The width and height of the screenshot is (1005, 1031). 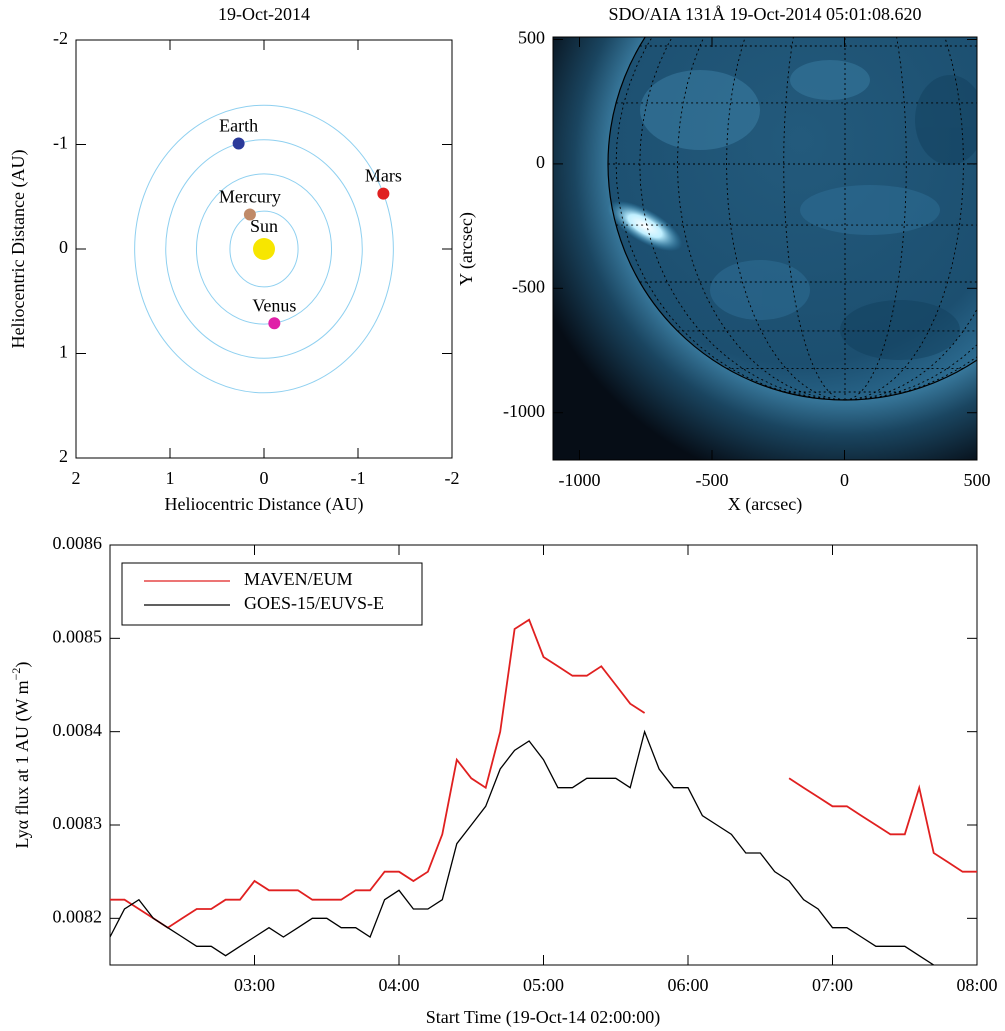 What do you see at coordinates (238, 126) in the screenshot?
I see `planet-label: Earth` at bounding box center [238, 126].